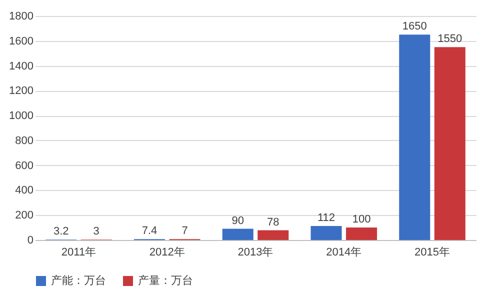 The height and width of the screenshot is (292, 486). I want to click on y-tick-label: 1600, so click(21, 41).